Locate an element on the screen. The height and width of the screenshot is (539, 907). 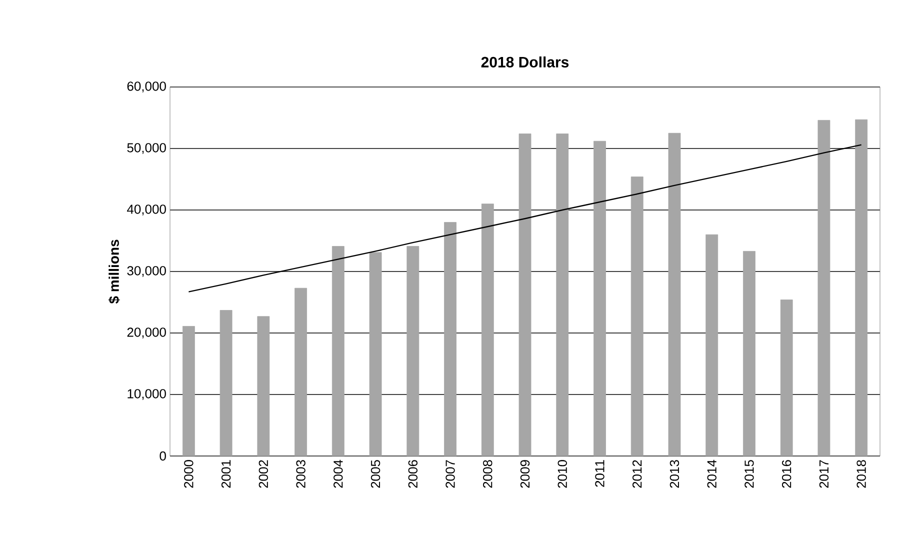
y-tick-label: 10,000 is located at coordinates (147, 394).